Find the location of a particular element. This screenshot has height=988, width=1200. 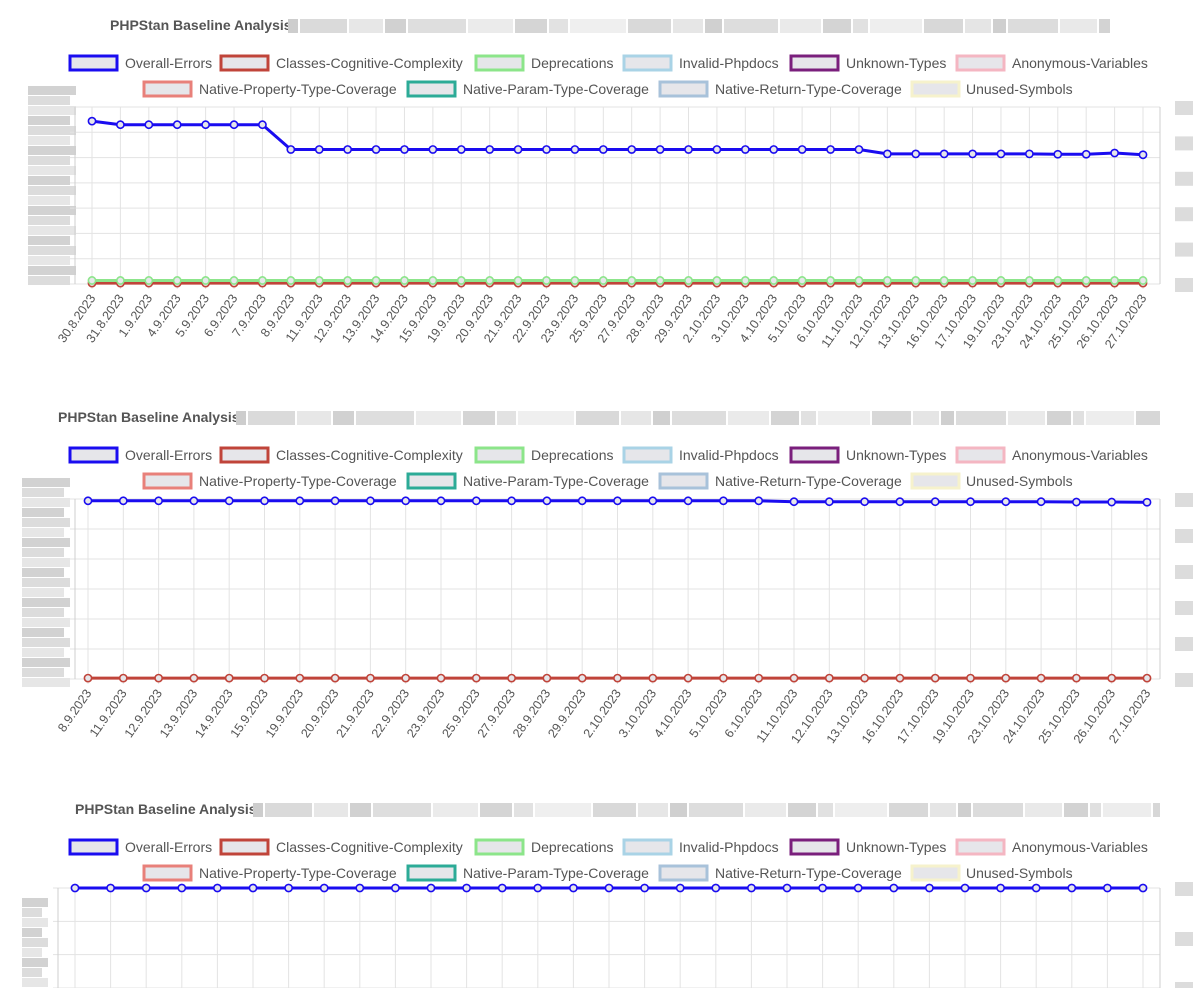

legend-item-unused-symbols: Unused-Symbols is located at coordinates (991, 873).